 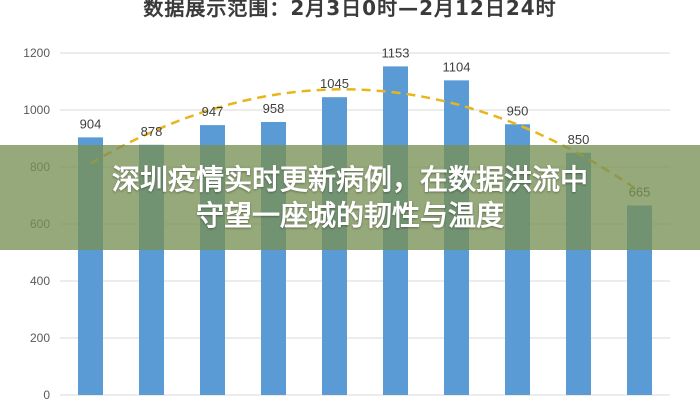 What do you see at coordinates (334, 83) in the screenshot?
I see `data-label: 1045` at bounding box center [334, 83].